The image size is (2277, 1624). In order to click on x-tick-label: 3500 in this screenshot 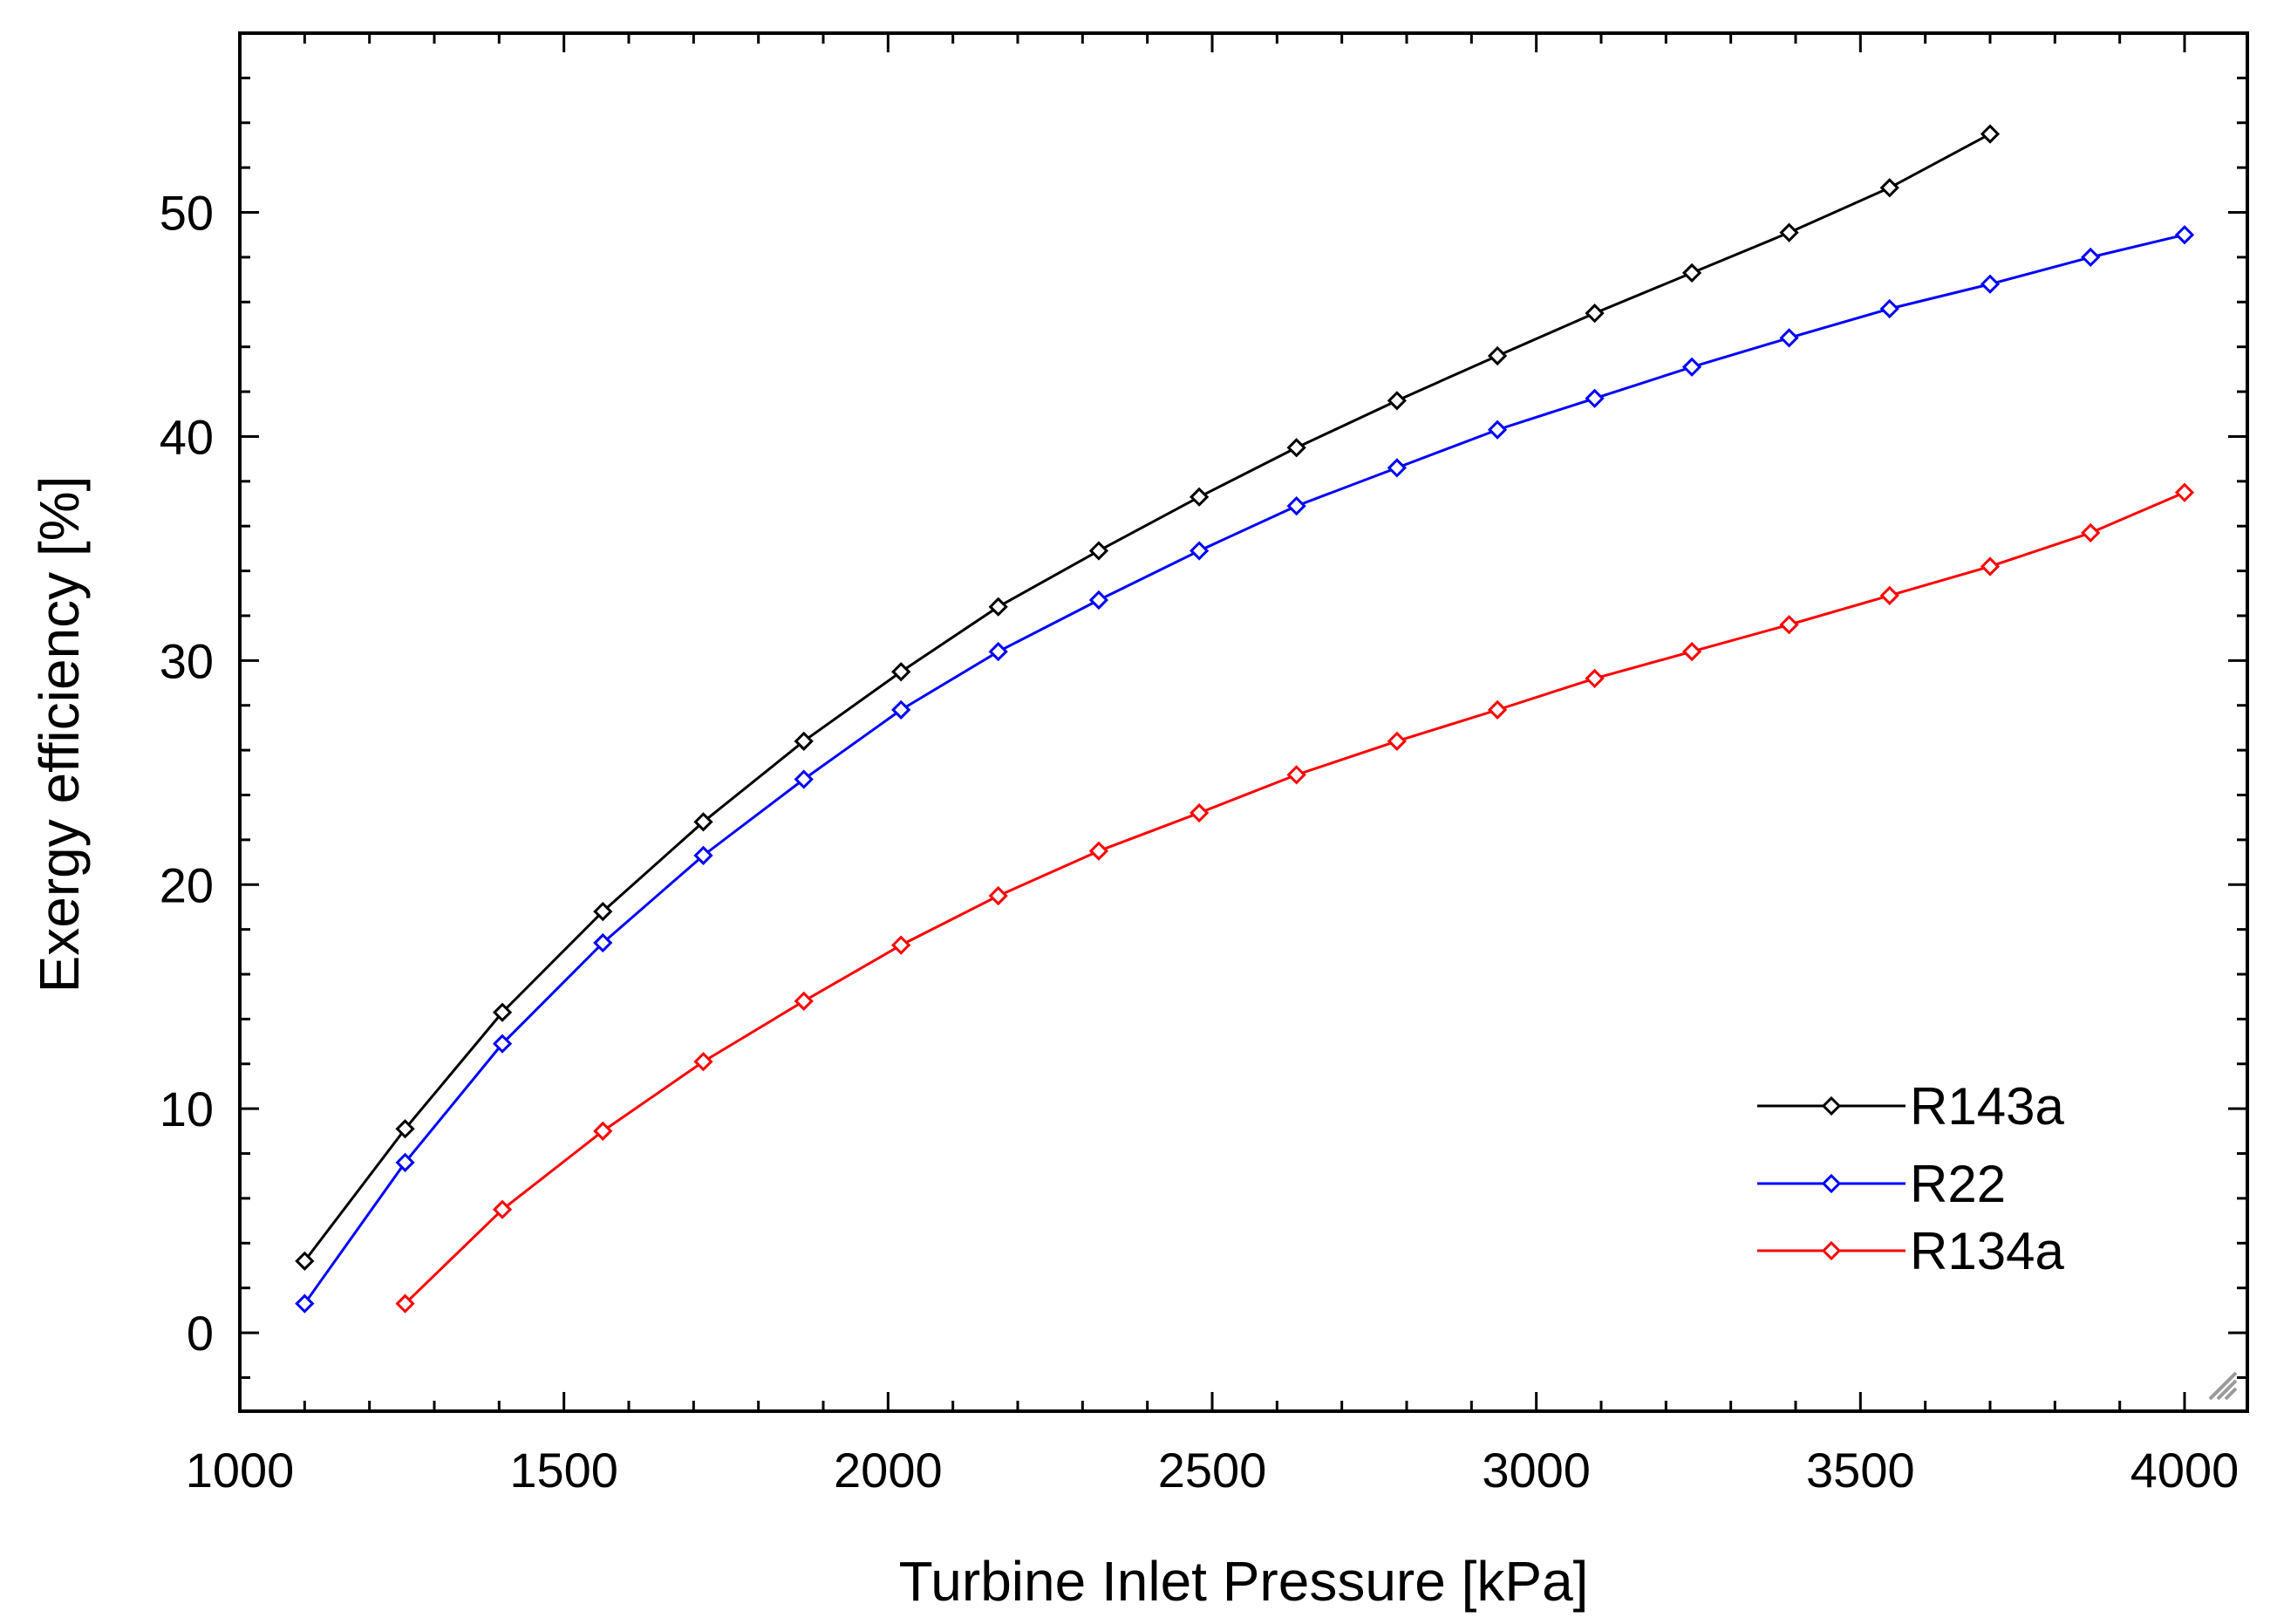, I will do `click(1861, 1470)`.